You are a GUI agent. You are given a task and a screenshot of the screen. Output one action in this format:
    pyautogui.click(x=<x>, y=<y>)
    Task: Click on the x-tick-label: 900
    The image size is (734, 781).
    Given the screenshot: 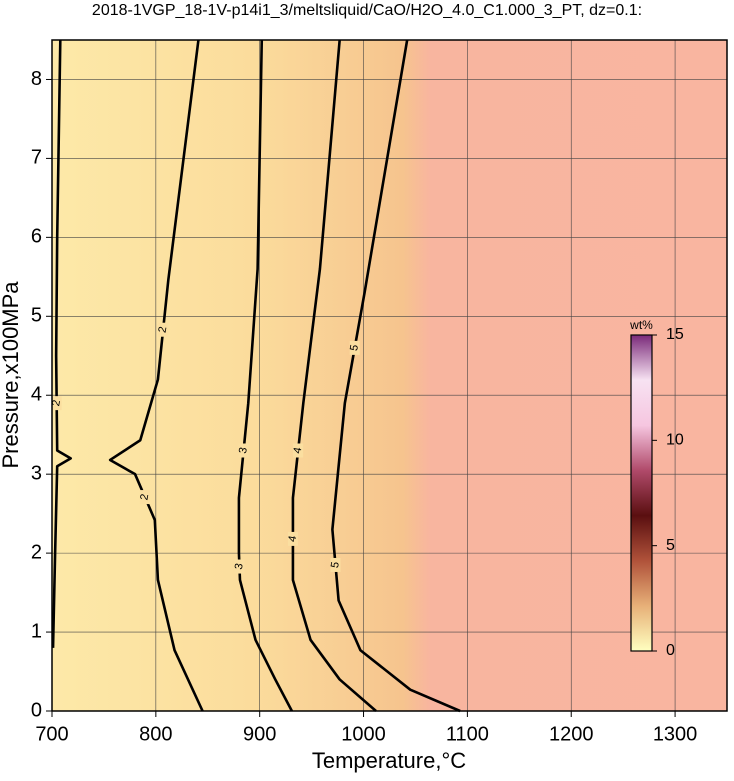 What is the action you would take?
    pyautogui.click(x=259, y=734)
    